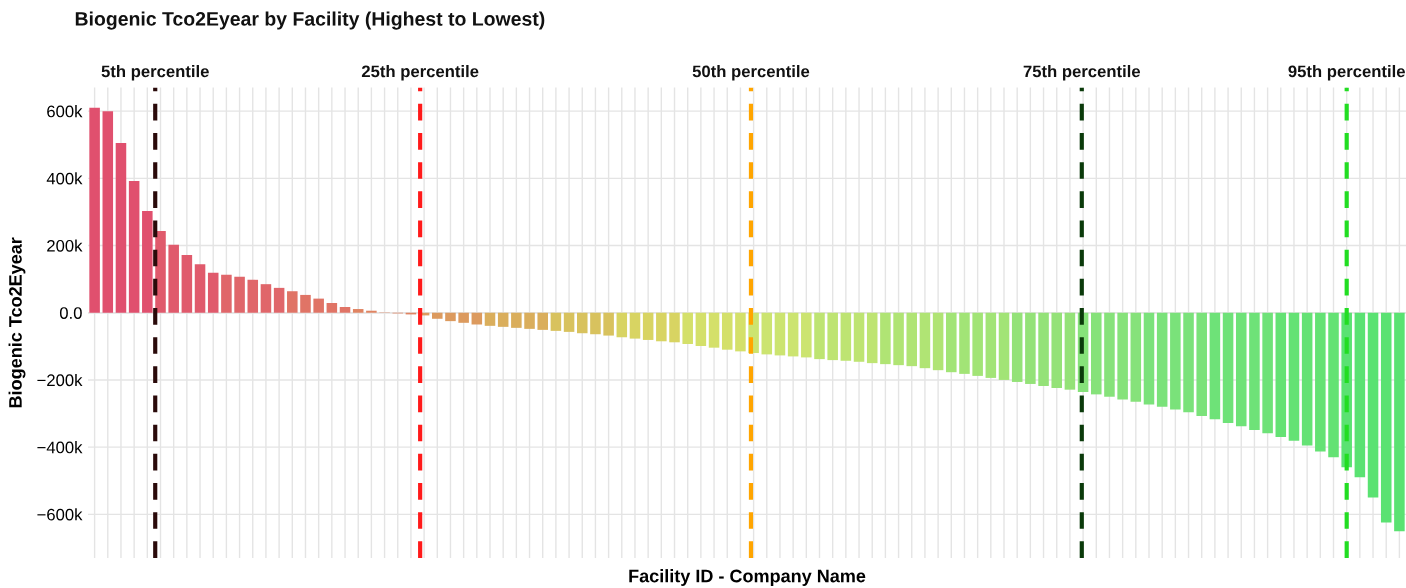 The width and height of the screenshot is (1406, 588). I want to click on x-axis-title: Facility ID - Company Name, so click(747, 577).